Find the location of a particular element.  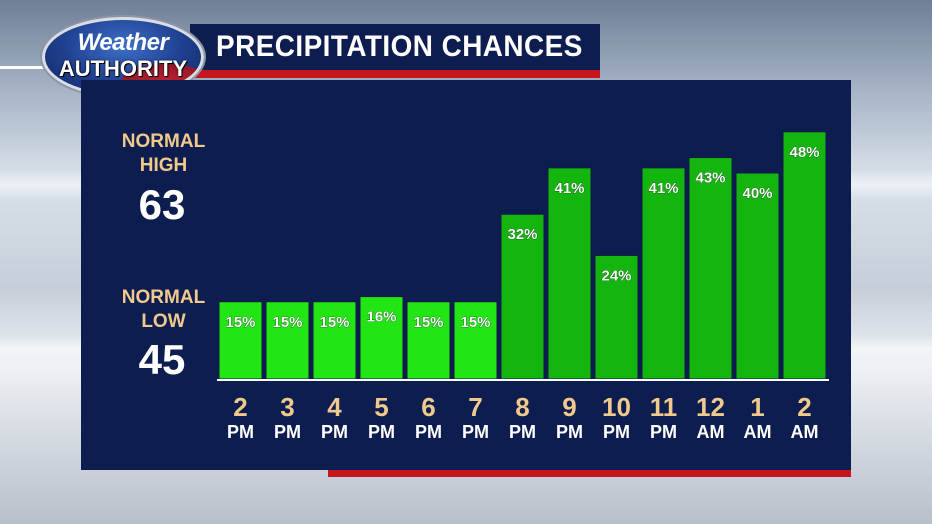

normal-low-label-line1: NORMAL is located at coordinates (163, 297).